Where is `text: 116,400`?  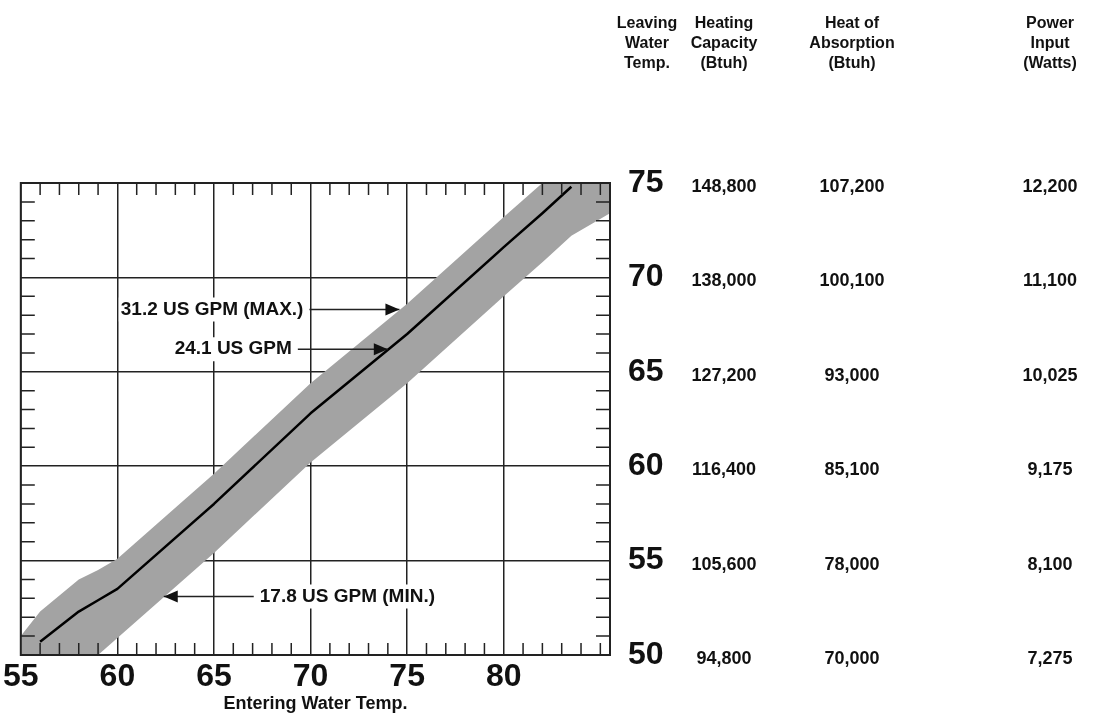 text: 116,400 is located at coordinates (724, 469).